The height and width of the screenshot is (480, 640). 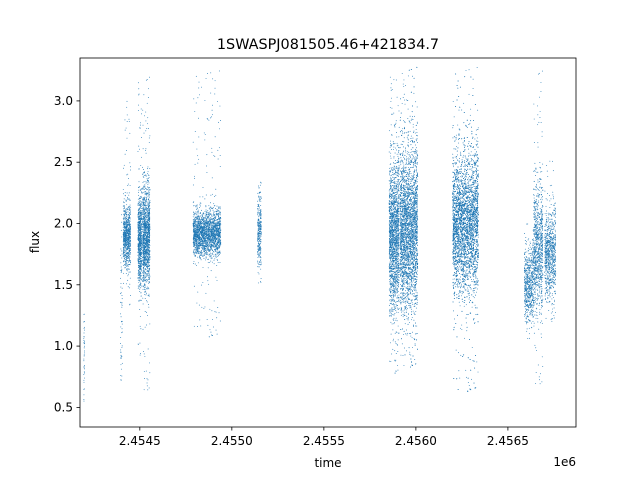 What do you see at coordinates (328, 45) in the screenshot?
I see `chart-title: 1SWASPJ081505.46+421834.7` at bounding box center [328, 45].